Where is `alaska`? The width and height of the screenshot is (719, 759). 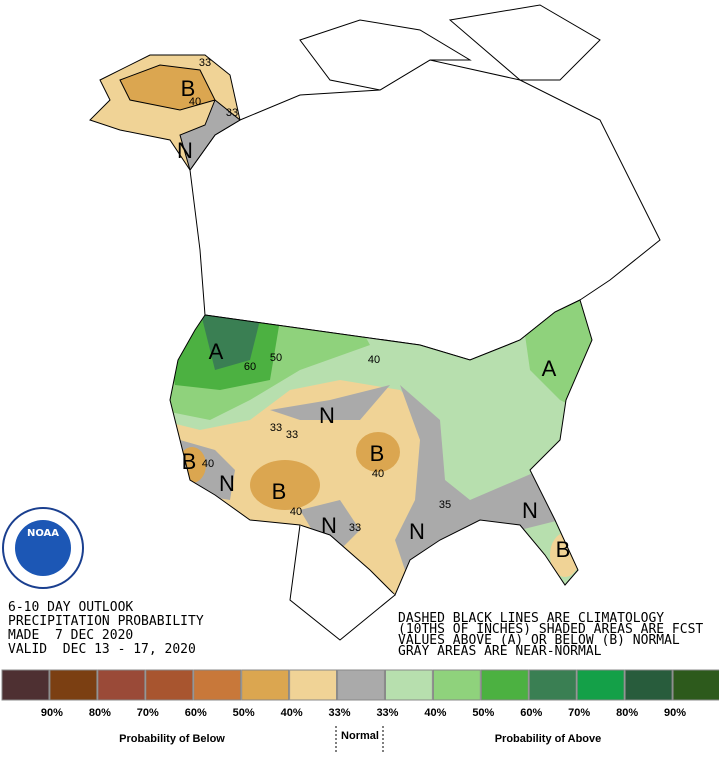
alaska is located at coordinates (165, 113).